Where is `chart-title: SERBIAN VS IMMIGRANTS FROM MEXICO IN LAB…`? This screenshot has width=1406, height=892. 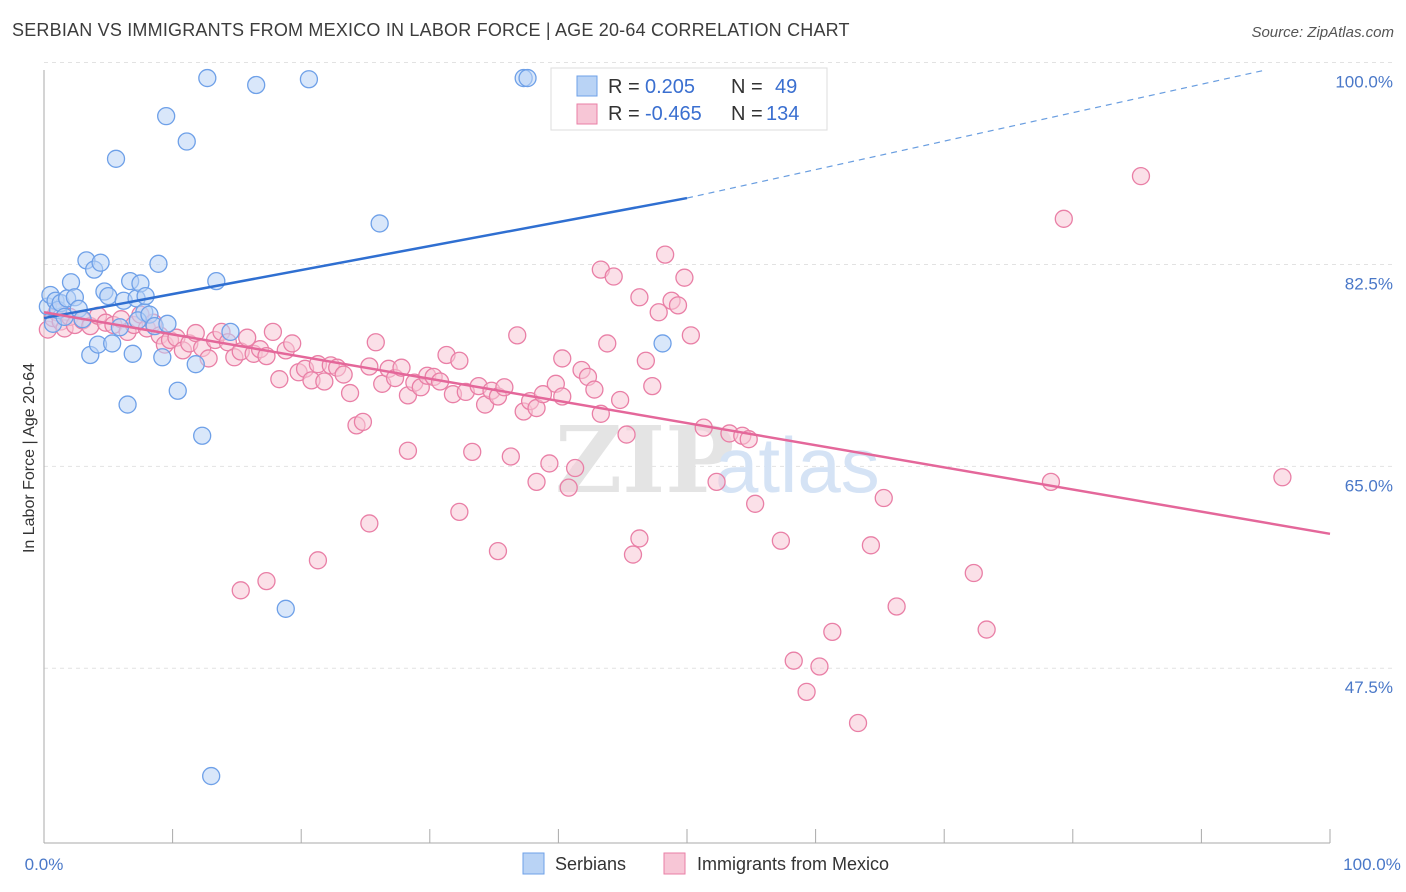 chart-title: SERBIAN VS IMMIGRANTS FROM MEXICO IN LAB… is located at coordinates (431, 30).